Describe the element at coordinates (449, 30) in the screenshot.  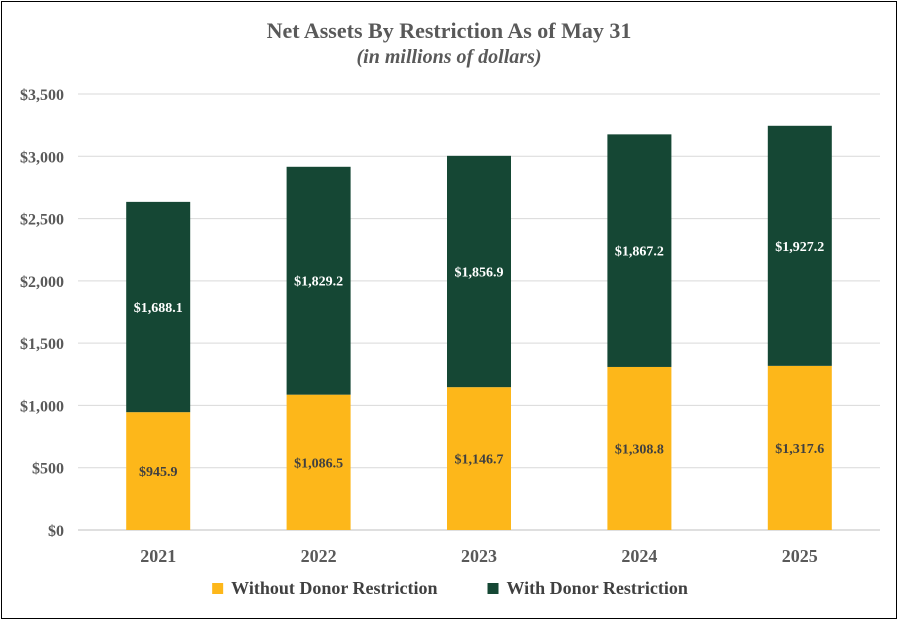
I see `chart-title: Net Assets By Restriction As of May 31` at that location.